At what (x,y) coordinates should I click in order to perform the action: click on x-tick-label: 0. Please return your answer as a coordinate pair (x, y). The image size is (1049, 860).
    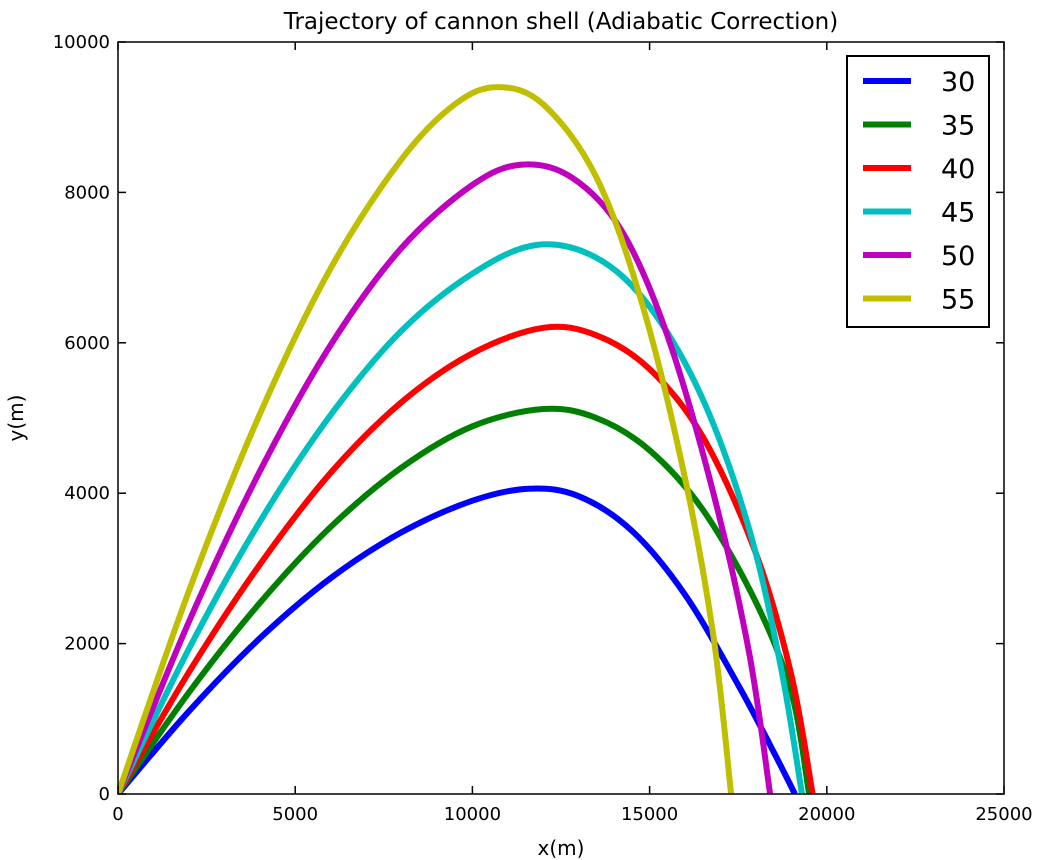
    Looking at the image, I should click on (117, 814).